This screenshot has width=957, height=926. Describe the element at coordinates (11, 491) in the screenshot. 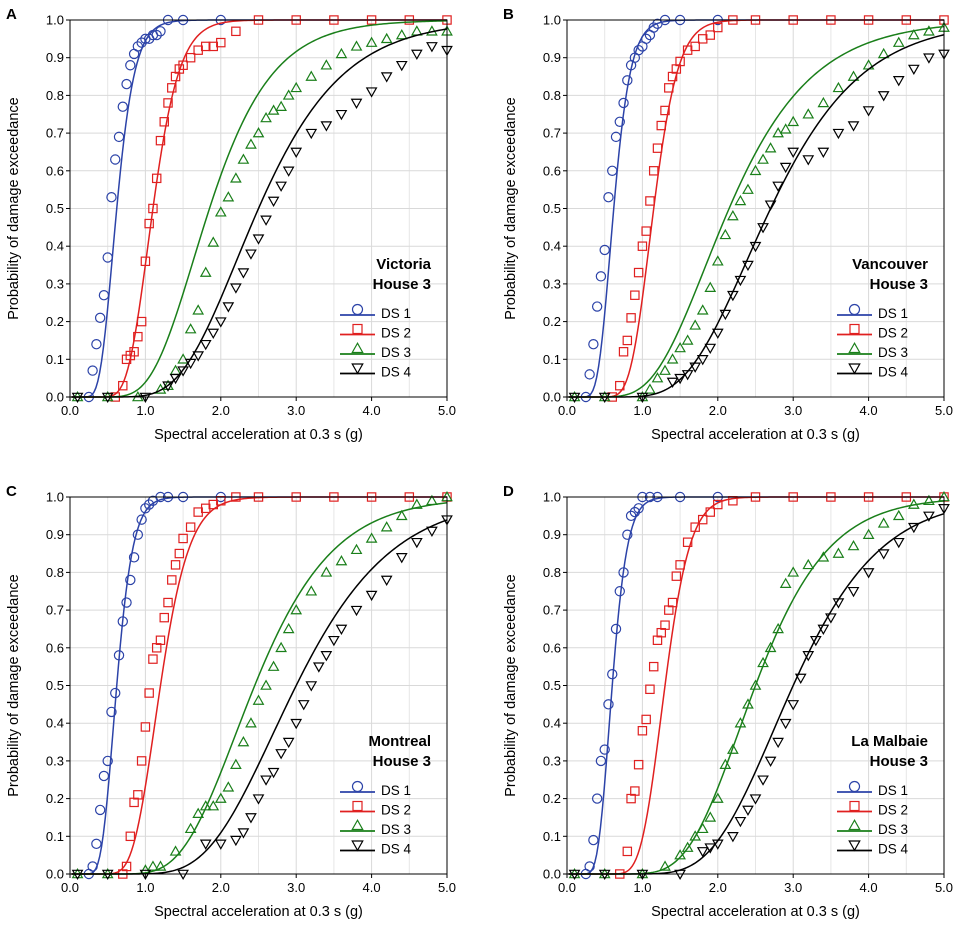

I see `panel-letter: C` at that location.